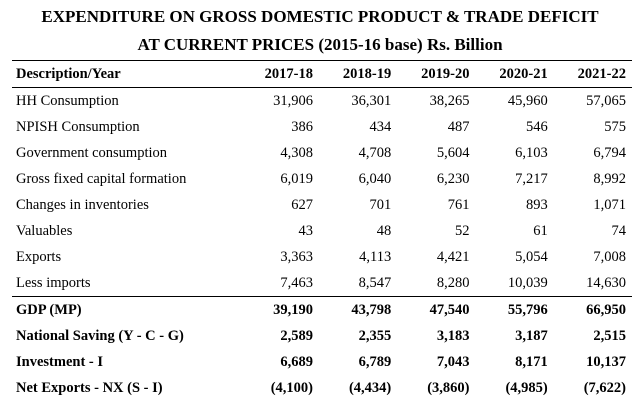  What do you see at coordinates (448, 387) in the screenshot?
I see `row-value: (3,860)` at bounding box center [448, 387].